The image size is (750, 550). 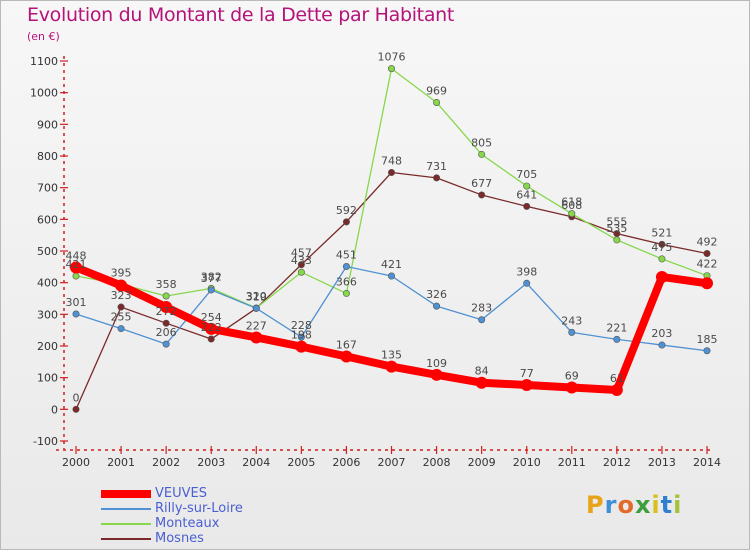 What do you see at coordinates (76, 302) in the screenshot?
I see `data-label: 301` at bounding box center [76, 302].